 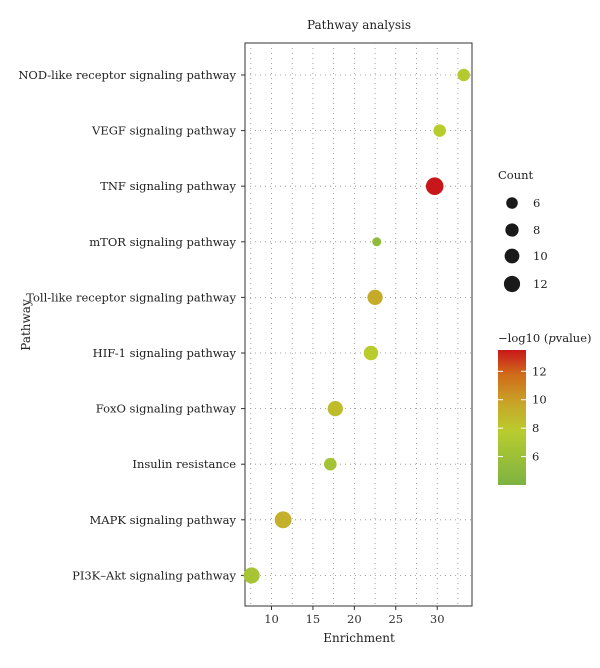 What do you see at coordinates (540, 256) in the screenshot?
I see `size-legend-label: 10` at bounding box center [540, 256].